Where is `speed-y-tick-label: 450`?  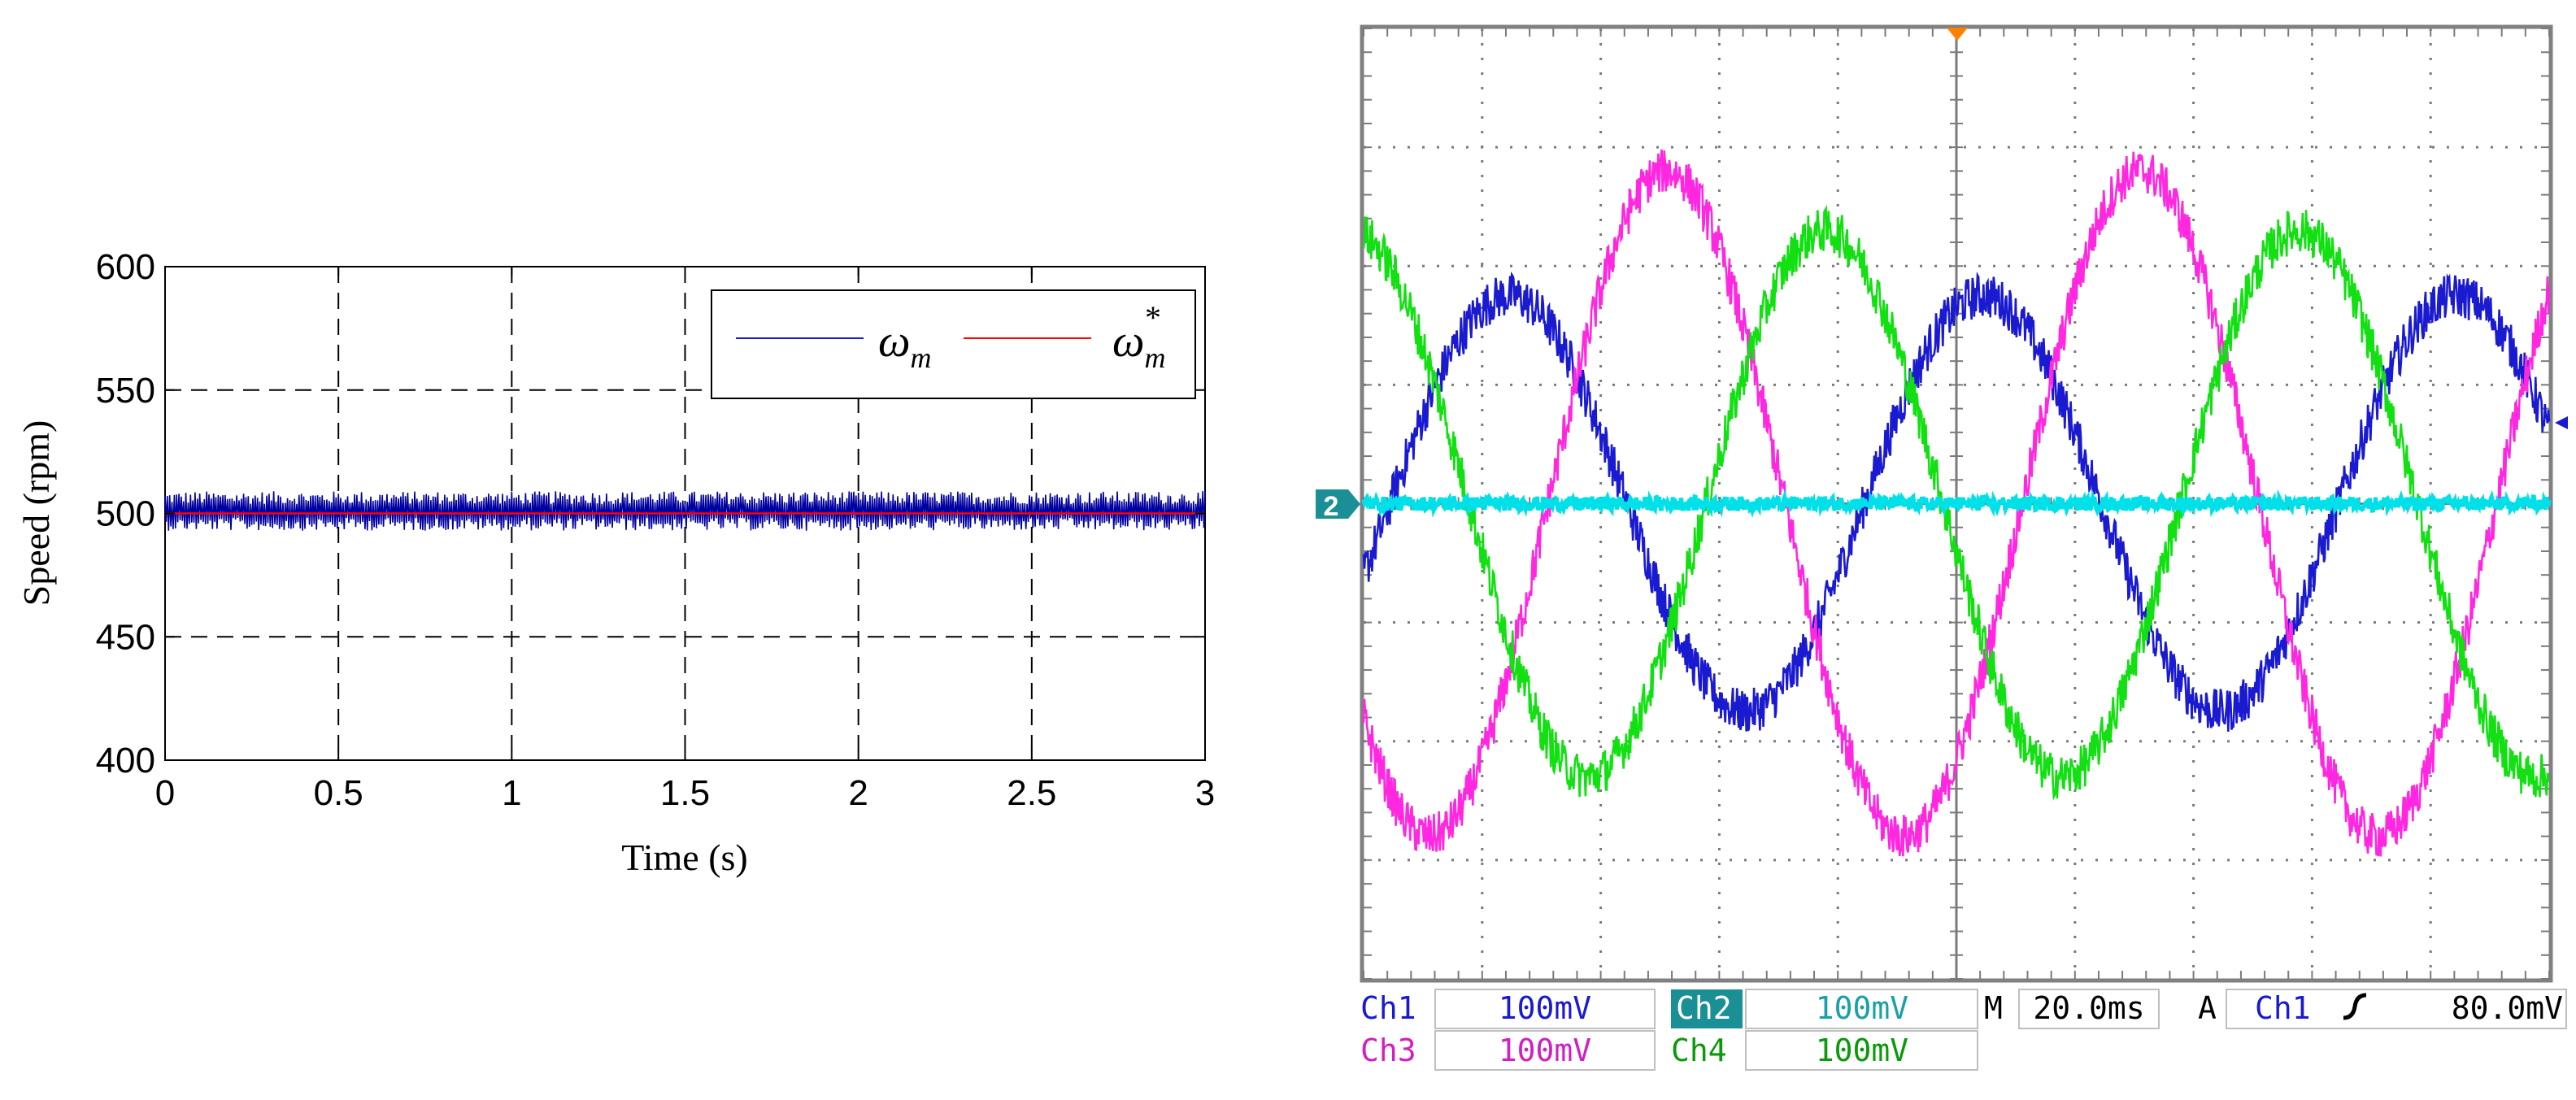 speed-y-tick-label: 450 is located at coordinates (126, 637).